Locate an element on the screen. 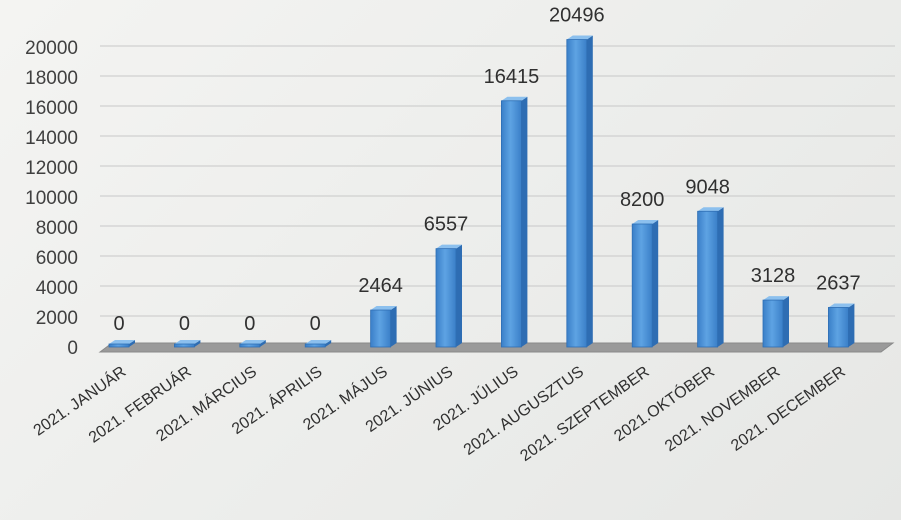  data-label: 3128 is located at coordinates (773, 276).